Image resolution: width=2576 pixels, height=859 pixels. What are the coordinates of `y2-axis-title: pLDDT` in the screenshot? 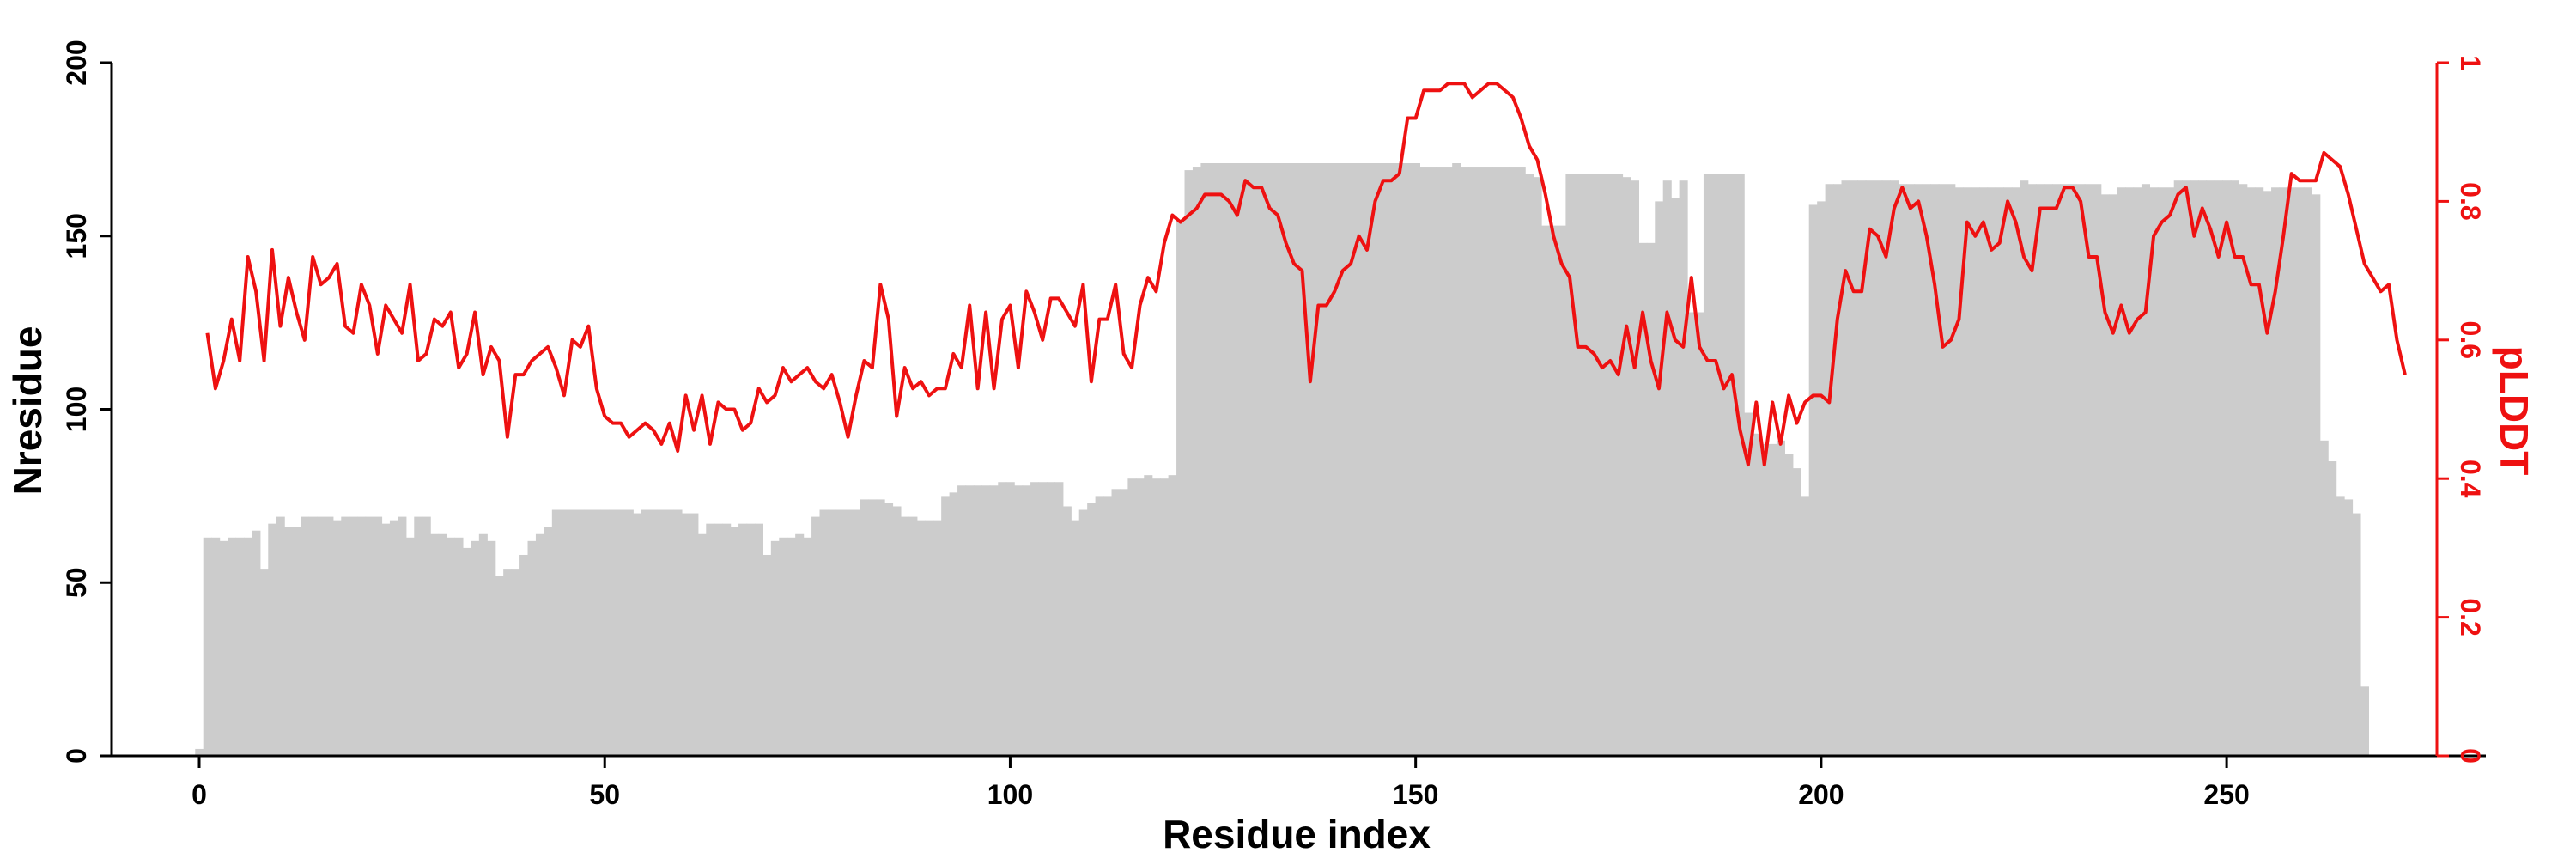 It's located at (2514, 411).